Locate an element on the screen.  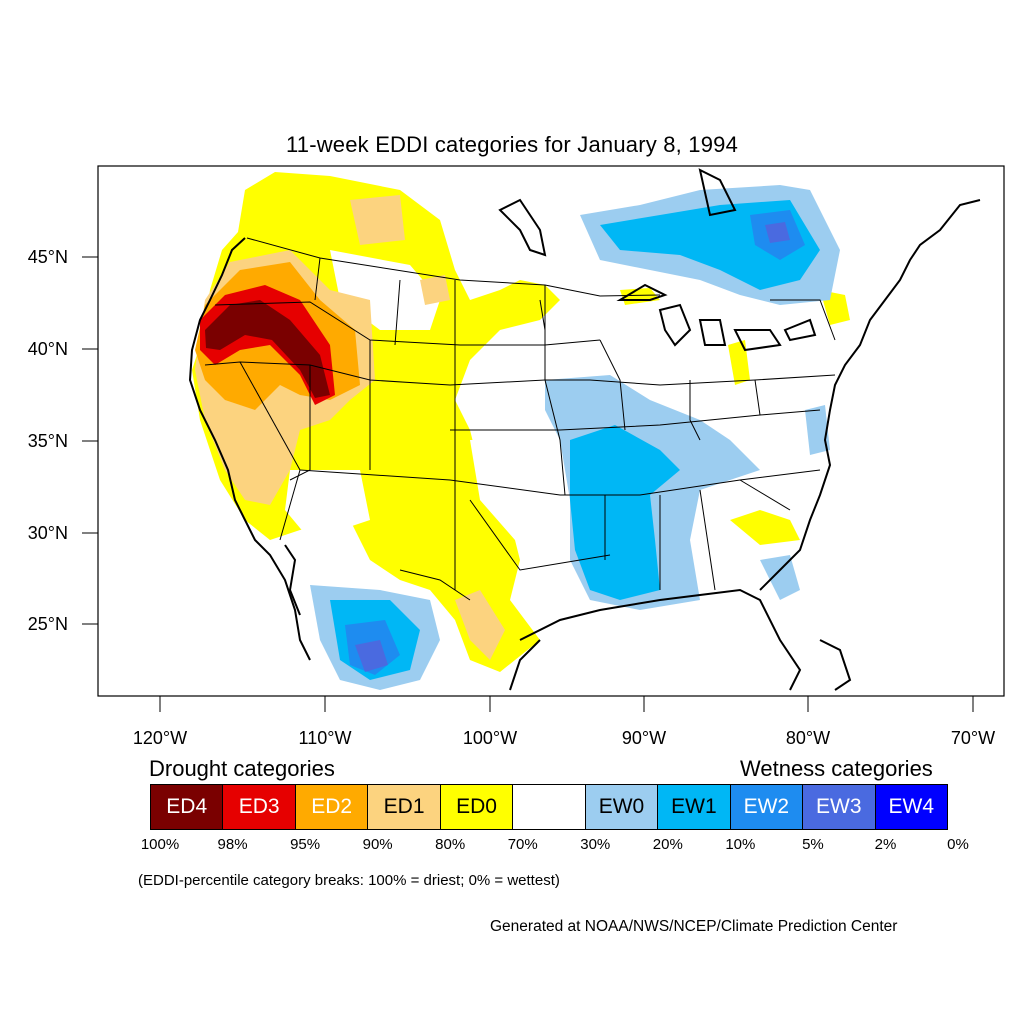
lon-label-110: 110°W is located at coordinates (325, 738).